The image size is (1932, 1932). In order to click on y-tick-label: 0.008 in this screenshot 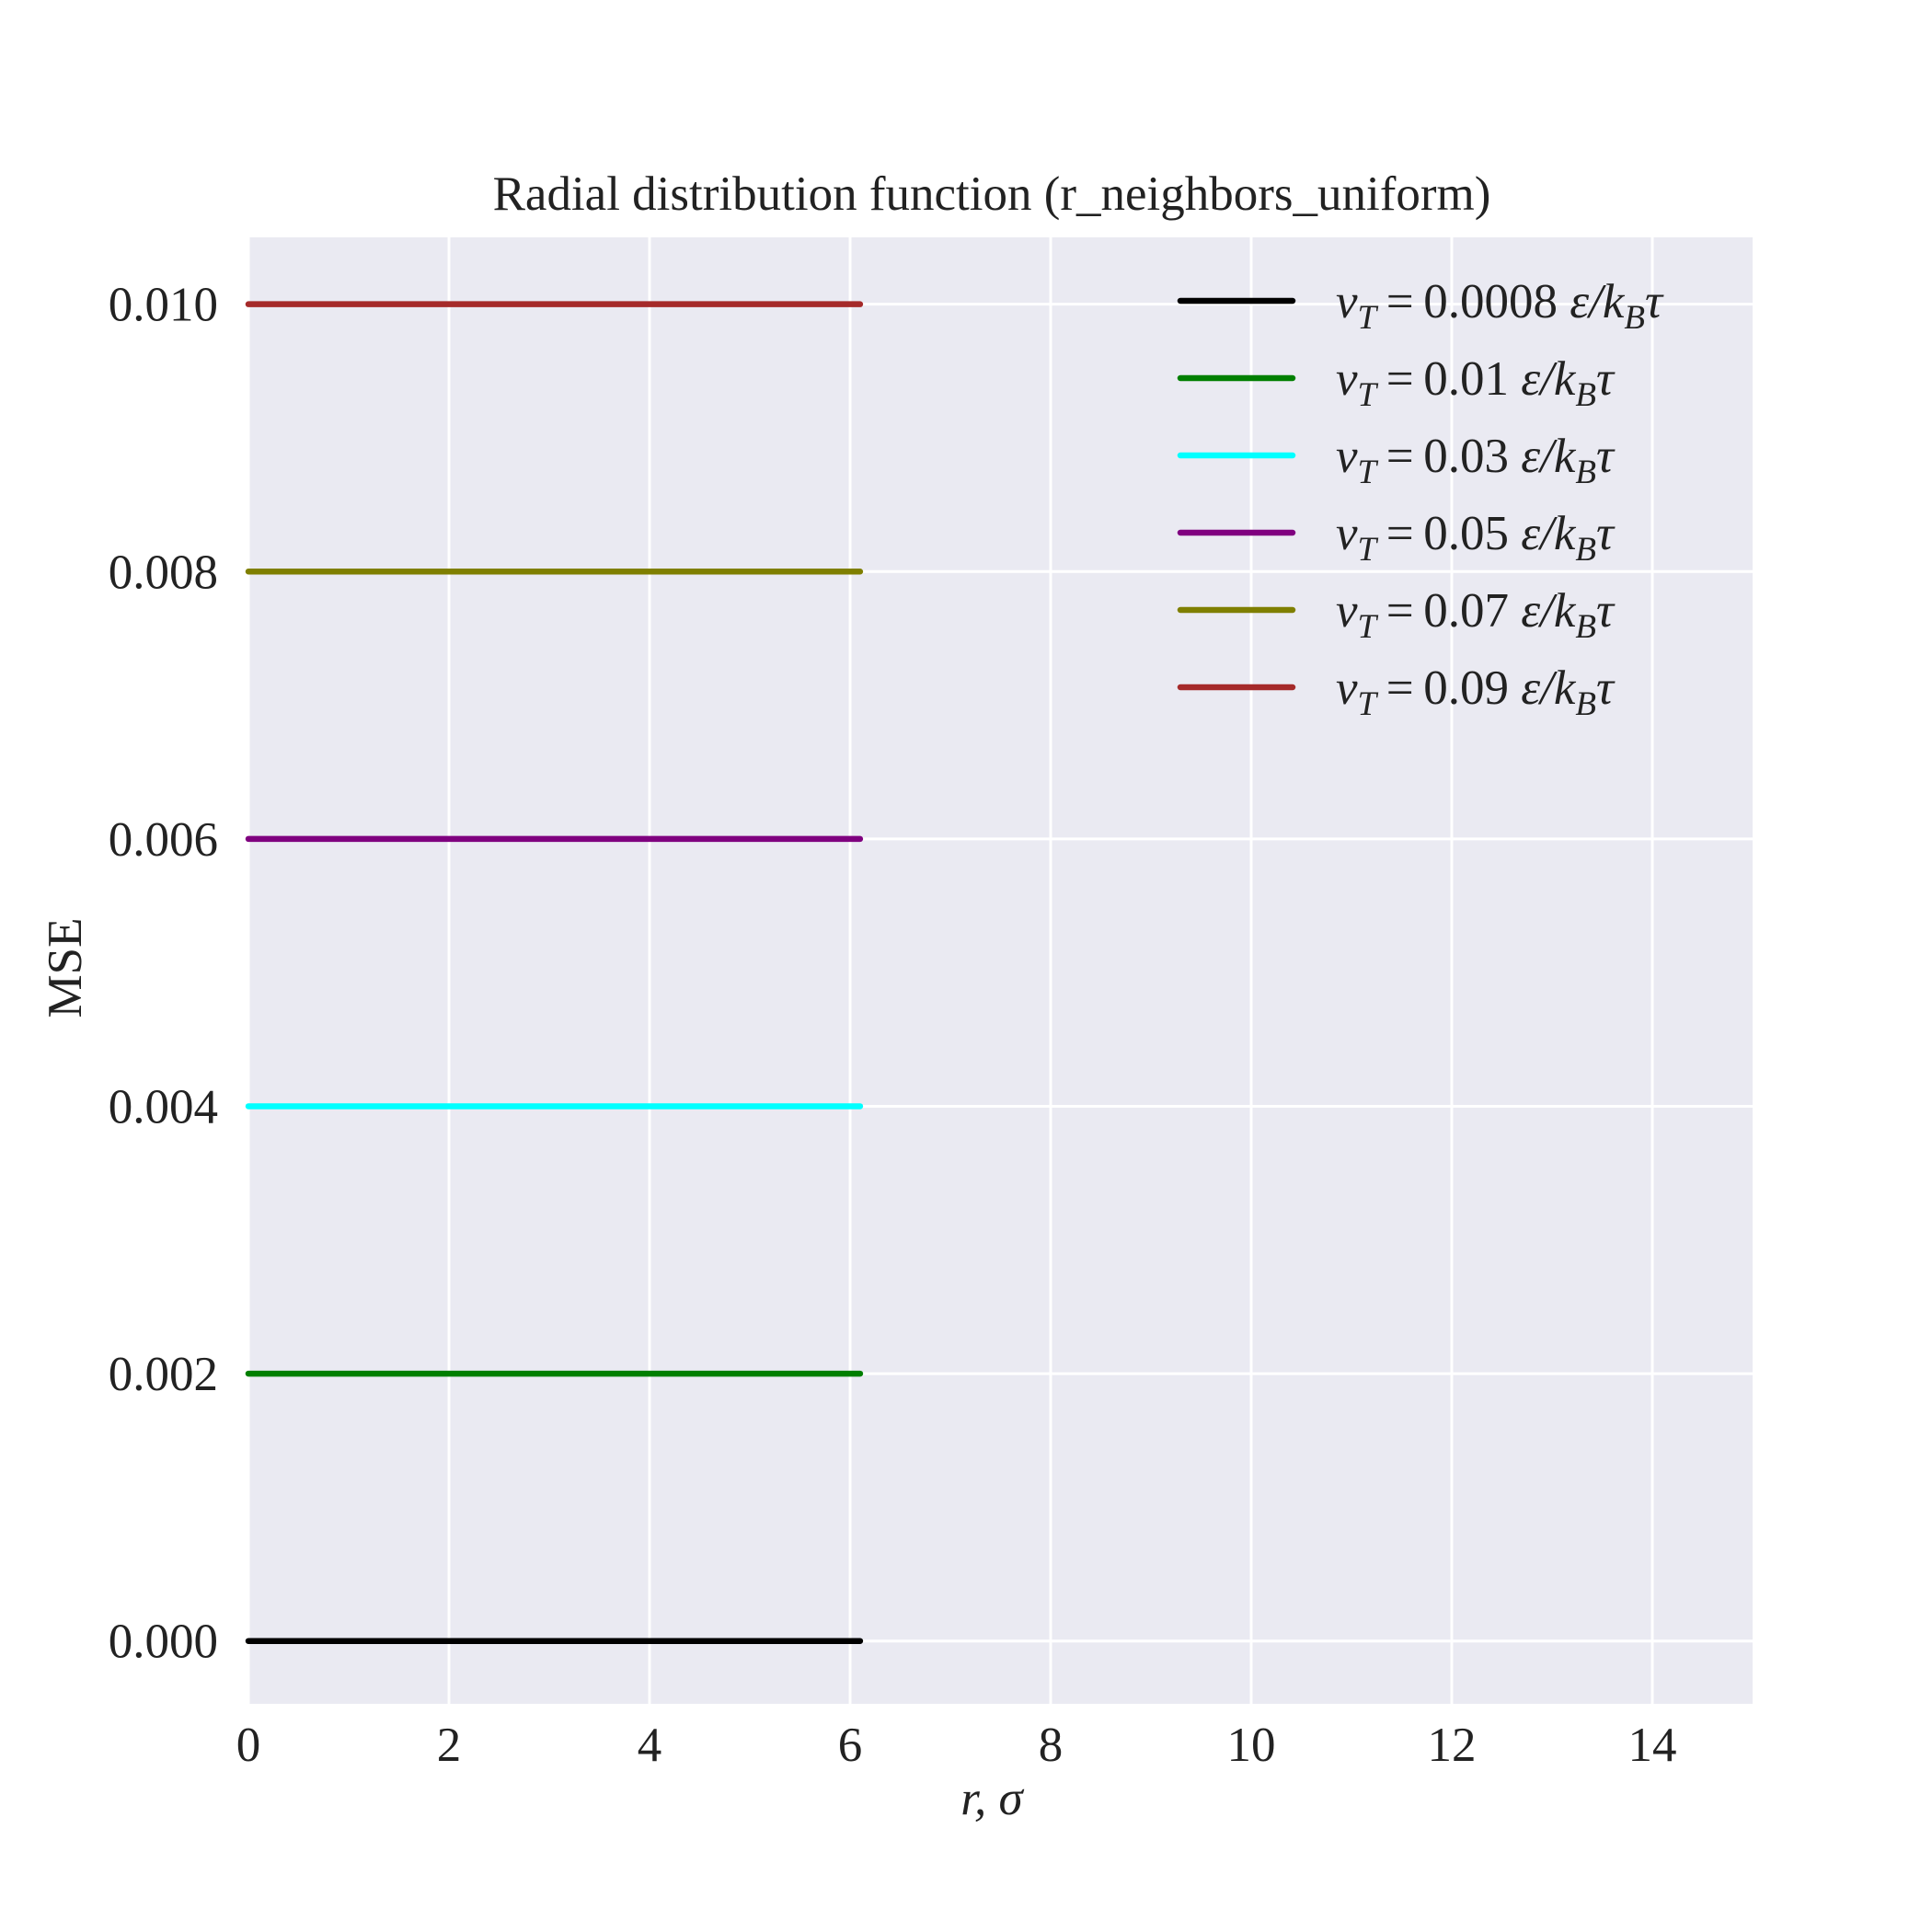, I will do `click(163, 572)`.